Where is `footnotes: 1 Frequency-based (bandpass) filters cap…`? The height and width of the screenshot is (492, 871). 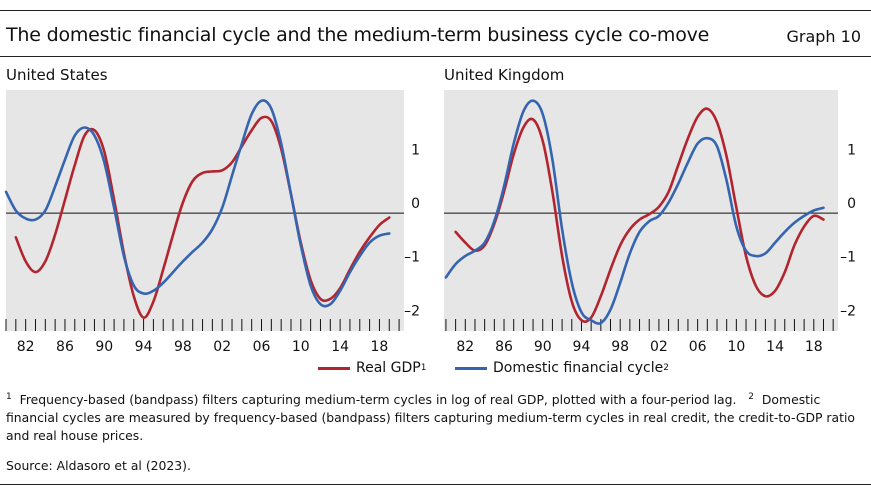 footnotes: 1 Frequency-based (bandpass) filters cap… is located at coordinates (437, 418).